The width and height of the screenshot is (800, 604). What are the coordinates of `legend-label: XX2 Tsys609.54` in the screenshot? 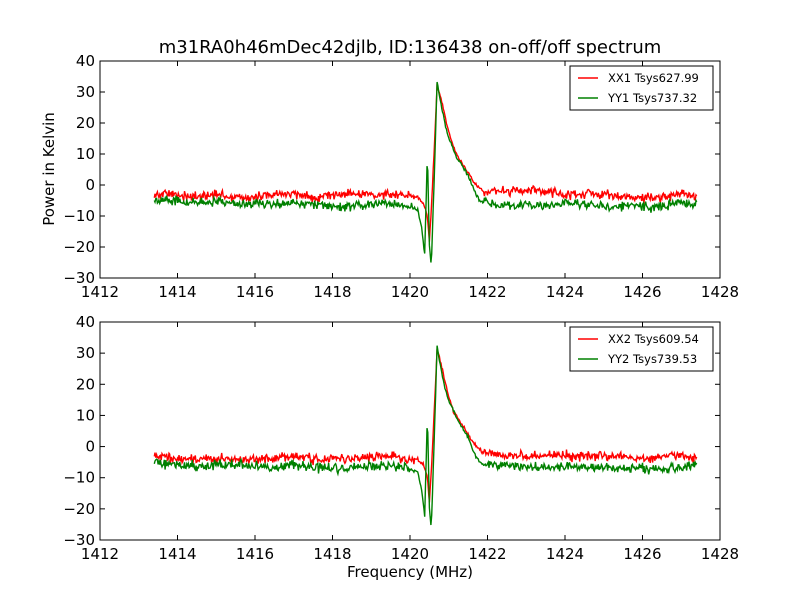 It's located at (653, 339).